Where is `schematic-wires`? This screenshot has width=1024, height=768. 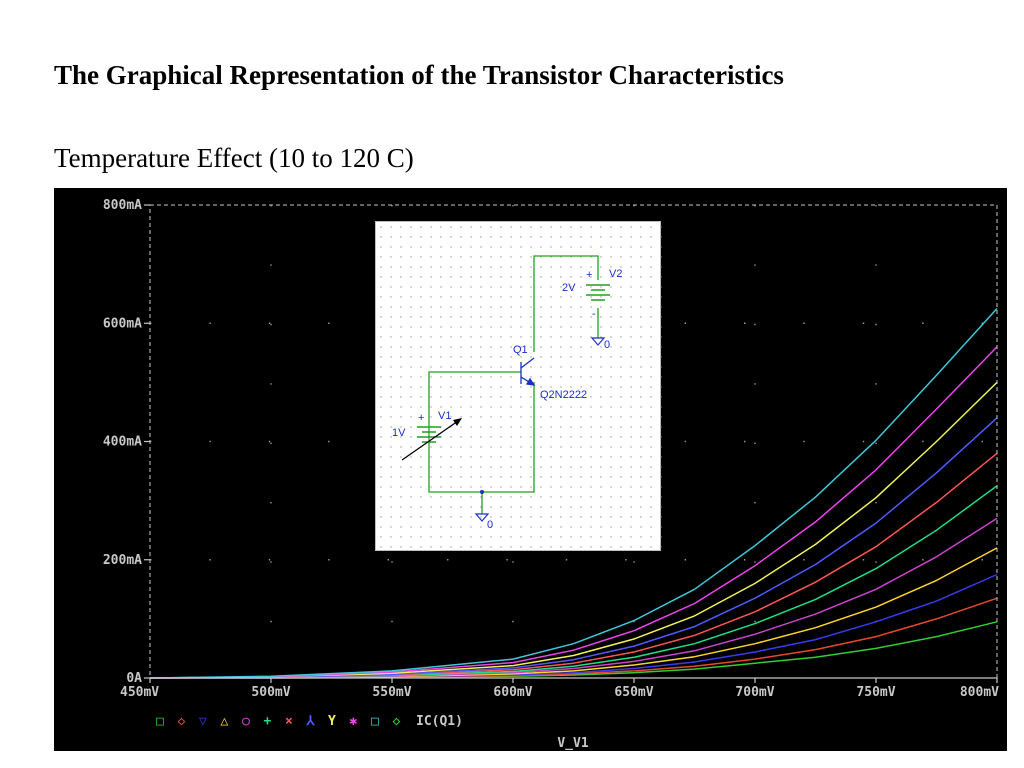
schematic-wires is located at coordinates (513, 384).